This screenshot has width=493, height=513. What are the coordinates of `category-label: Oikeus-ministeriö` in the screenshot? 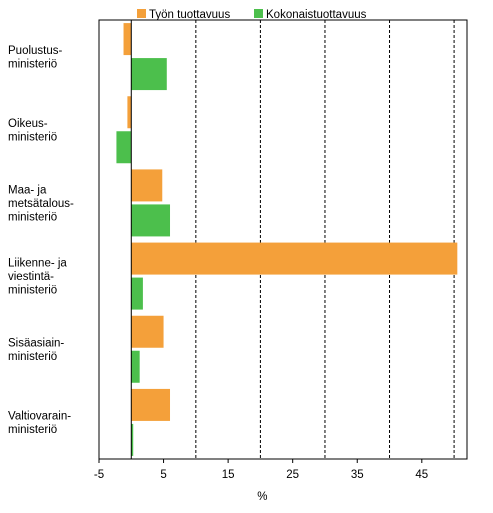 It's located at (32, 131).